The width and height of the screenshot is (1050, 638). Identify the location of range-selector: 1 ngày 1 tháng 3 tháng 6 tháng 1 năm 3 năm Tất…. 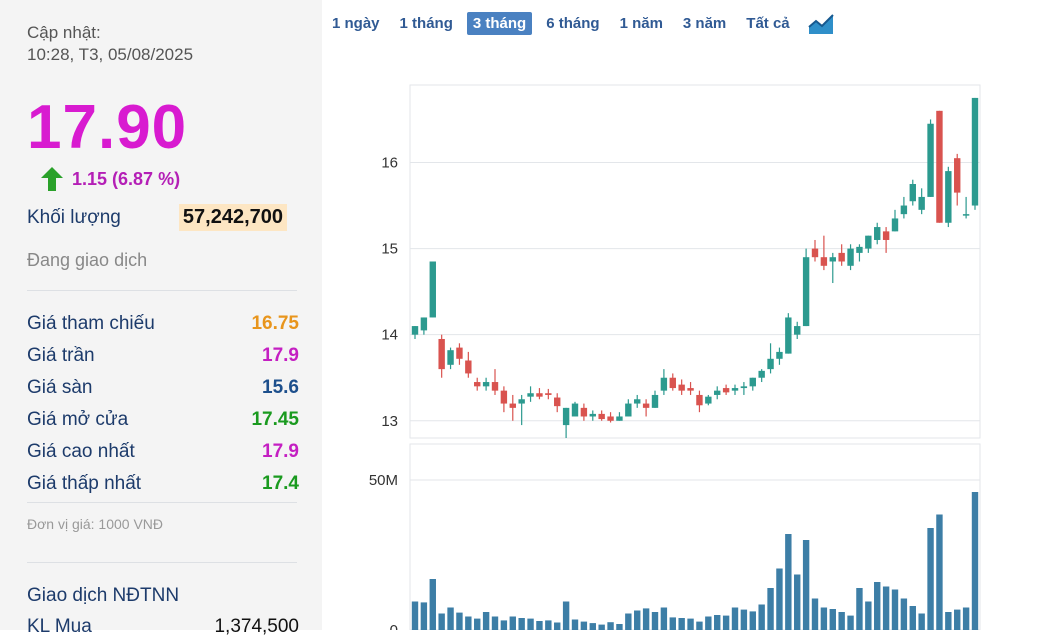
(580, 23).